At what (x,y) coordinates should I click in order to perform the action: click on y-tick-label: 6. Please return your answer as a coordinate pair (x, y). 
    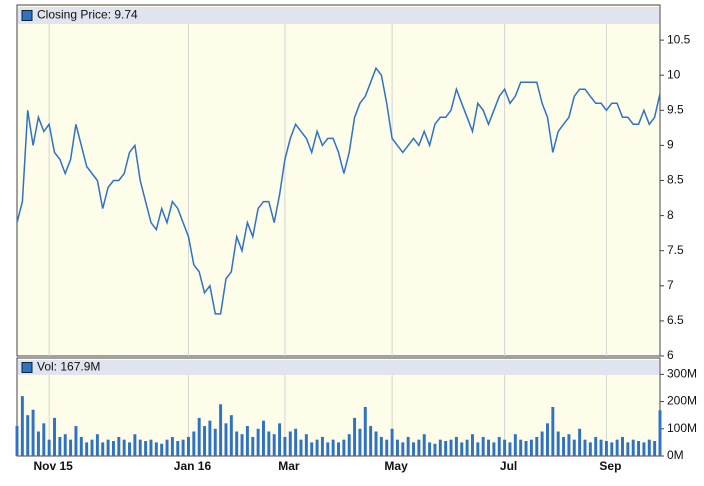
    Looking at the image, I should click on (670, 355).